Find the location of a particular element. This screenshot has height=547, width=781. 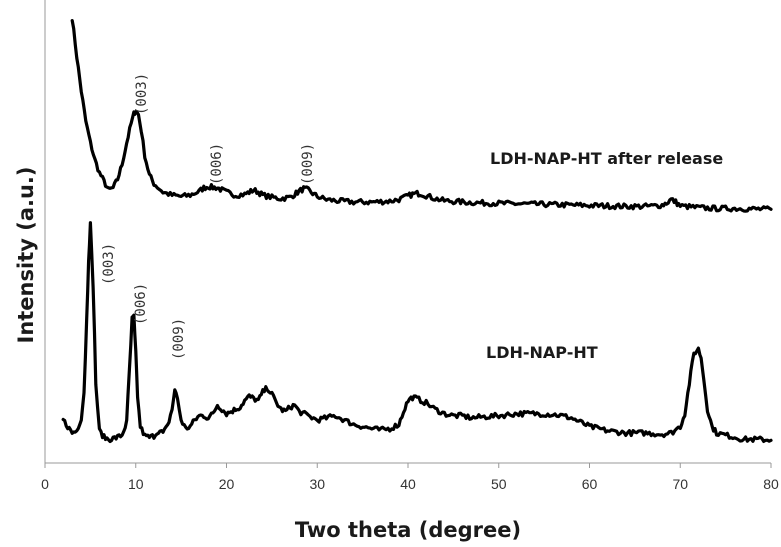

x-tick-label-20: 20 is located at coordinates (227, 484).